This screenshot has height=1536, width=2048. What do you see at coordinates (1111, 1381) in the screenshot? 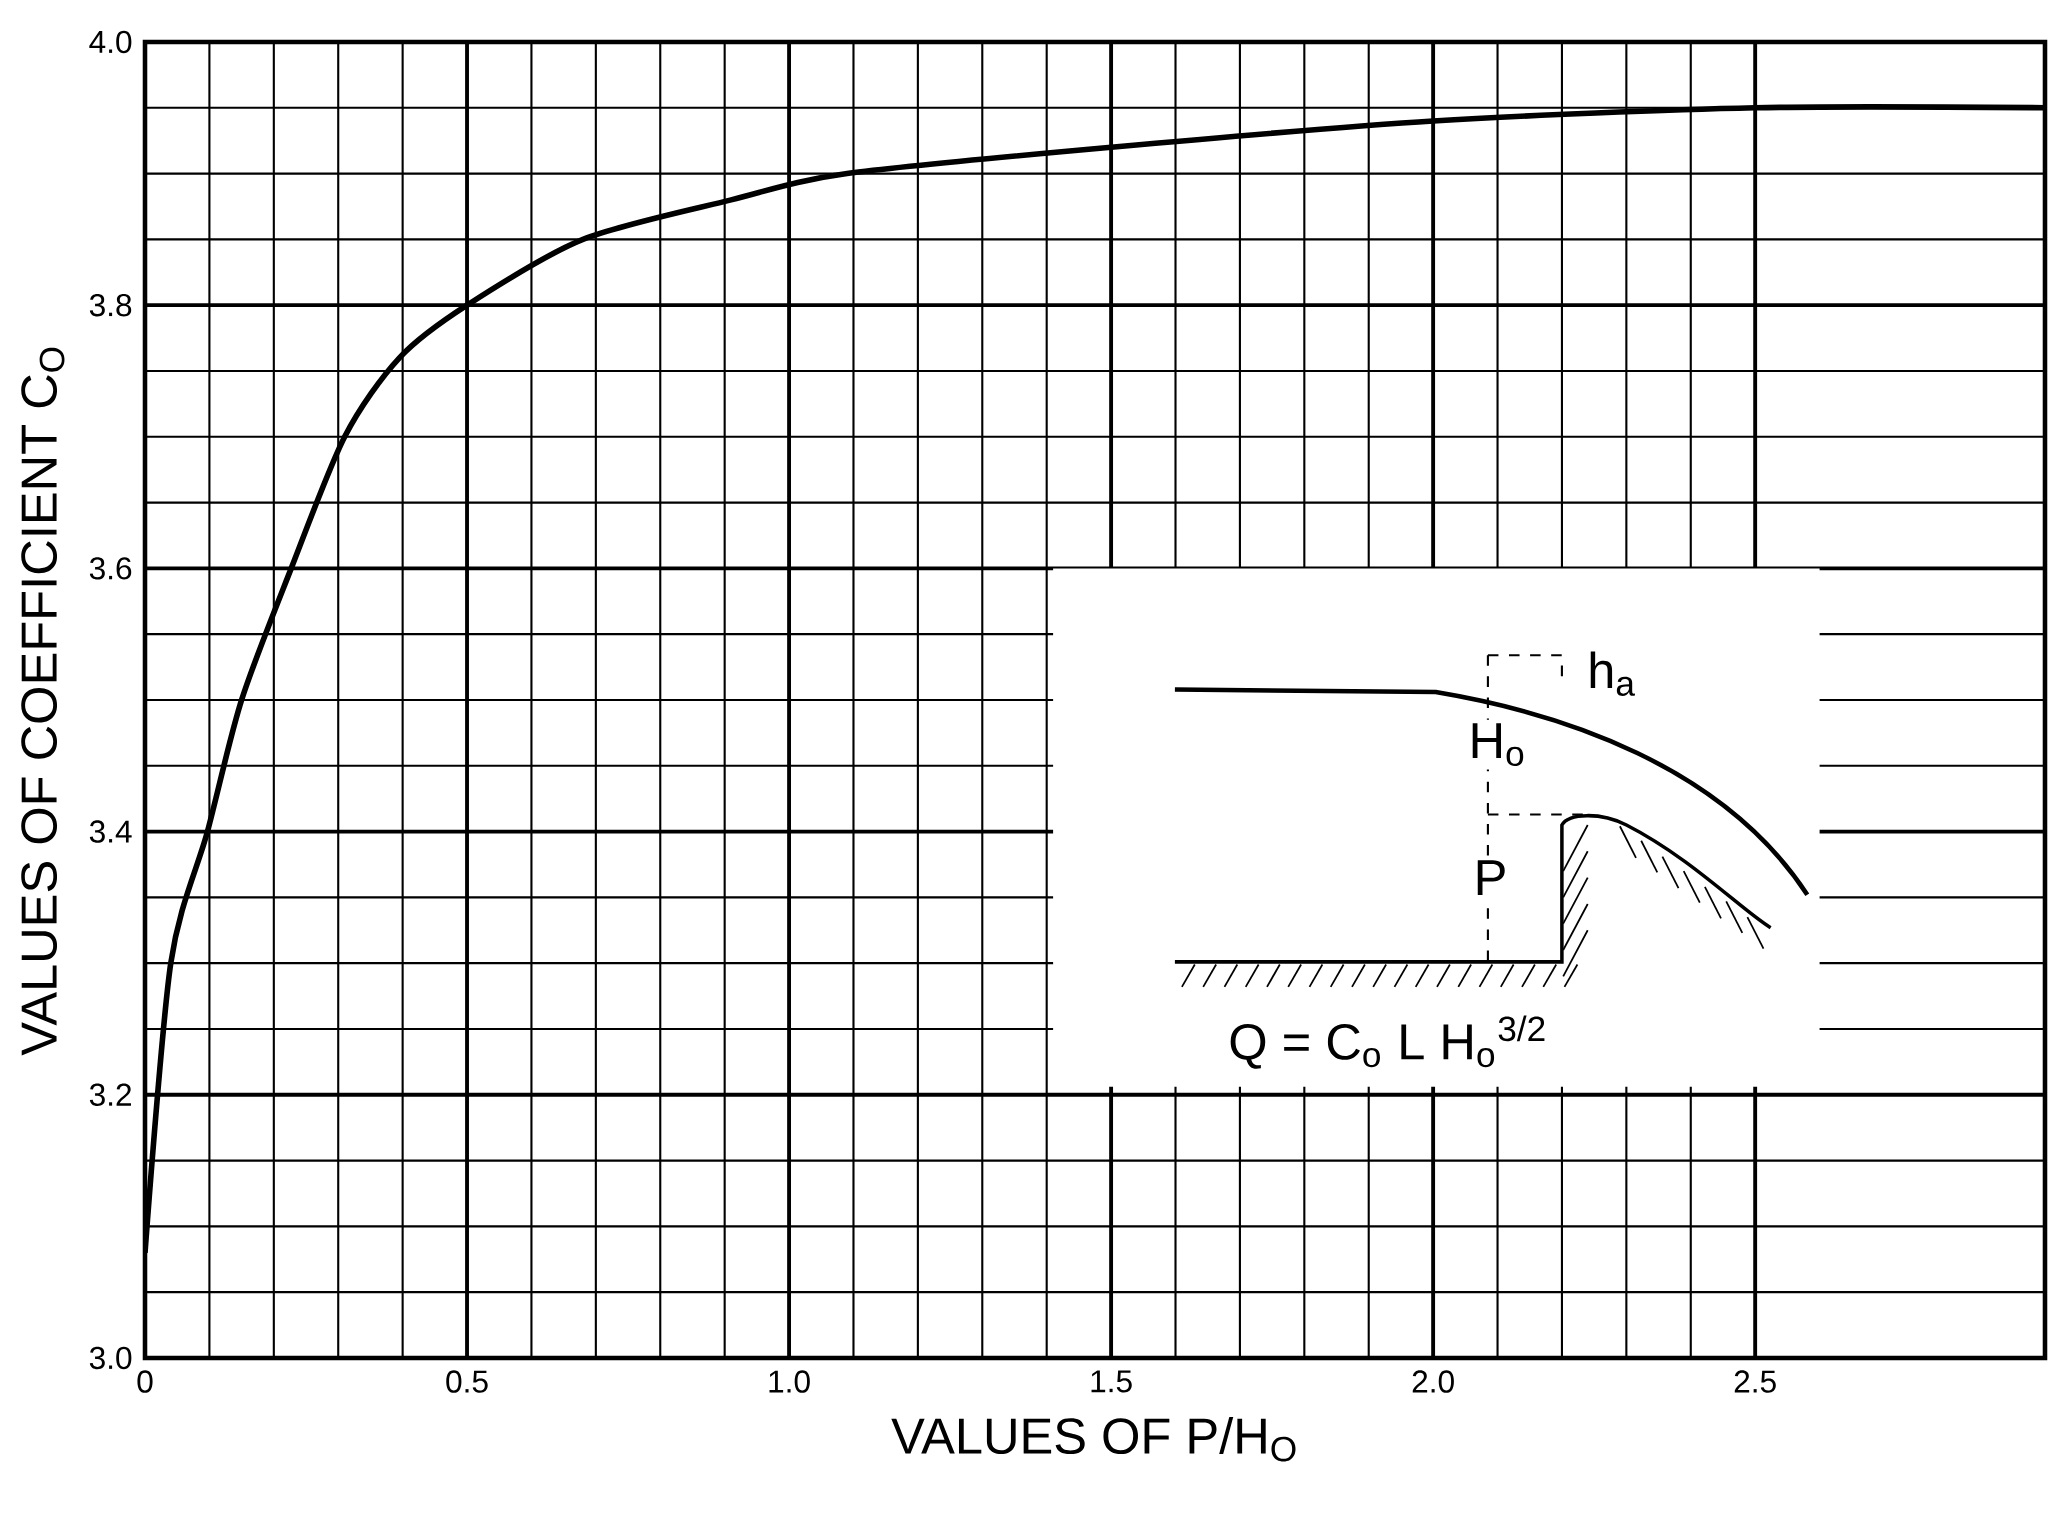
I see `x-tick-label: 1.5` at bounding box center [1111, 1381].